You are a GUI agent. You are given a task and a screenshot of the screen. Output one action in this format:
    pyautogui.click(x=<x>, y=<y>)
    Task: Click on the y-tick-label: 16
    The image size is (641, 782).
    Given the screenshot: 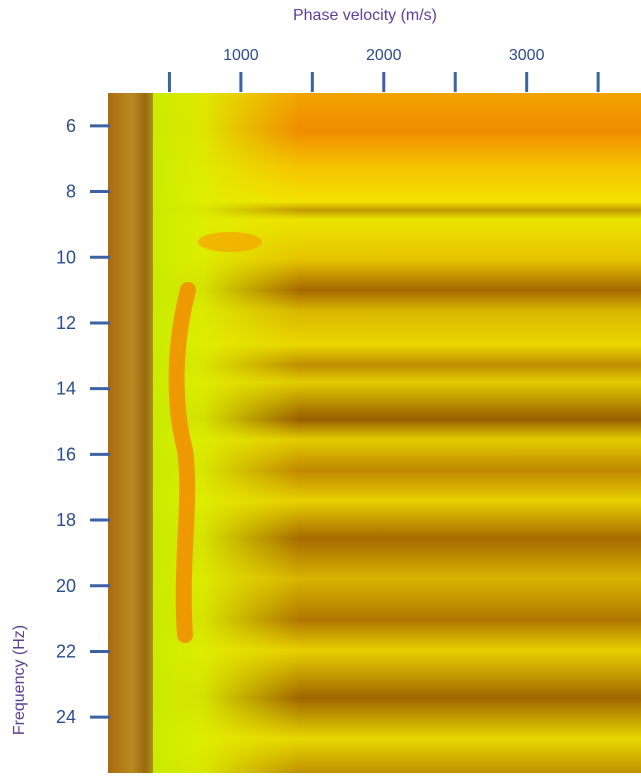 What is the action you would take?
    pyautogui.click(x=66, y=454)
    